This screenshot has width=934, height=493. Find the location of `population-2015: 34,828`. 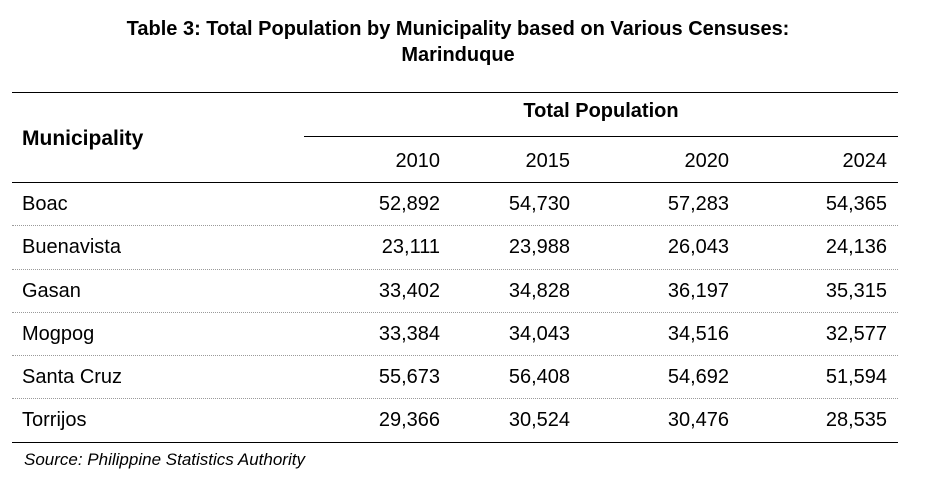

population-2015: 34,828 is located at coordinates (539, 290).